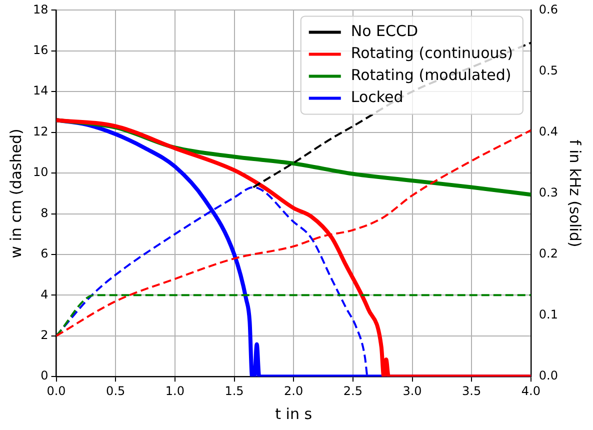 This screenshot has height=430, width=593. Describe the element at coordinates (294, 391) in the screenshot. I see `x-tick-label: 2.0` at that location.